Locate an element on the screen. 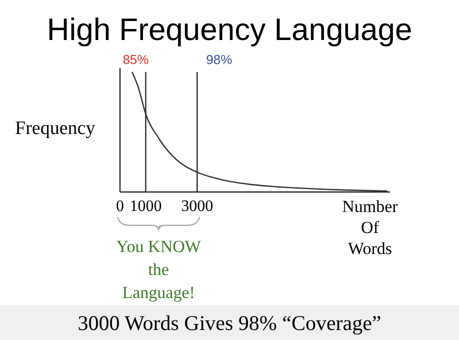 The height and width of the screenshot is (340, 459). y-axis-title: Frequency is located at coordinates (55, 128).